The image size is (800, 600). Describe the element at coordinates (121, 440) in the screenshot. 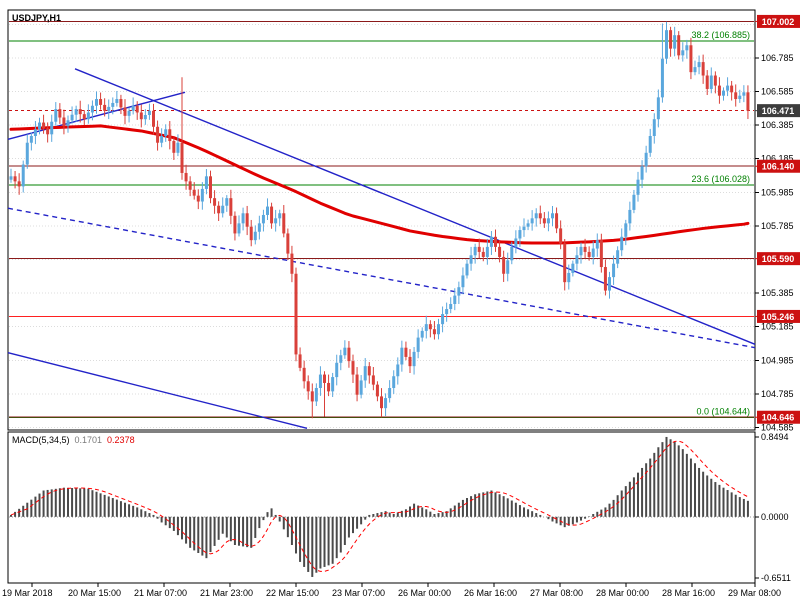

I see `macd-signal-value: 0.2378` at that location.